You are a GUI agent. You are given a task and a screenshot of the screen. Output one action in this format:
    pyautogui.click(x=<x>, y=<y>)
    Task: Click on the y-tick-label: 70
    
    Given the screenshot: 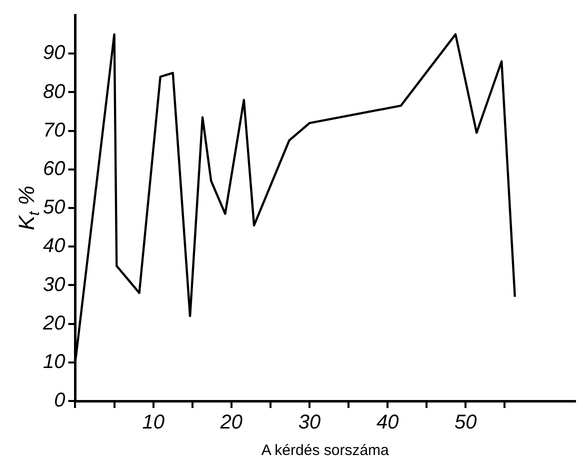 What is the action you would take?
    pyautogui.click(x=54, y=130)
    